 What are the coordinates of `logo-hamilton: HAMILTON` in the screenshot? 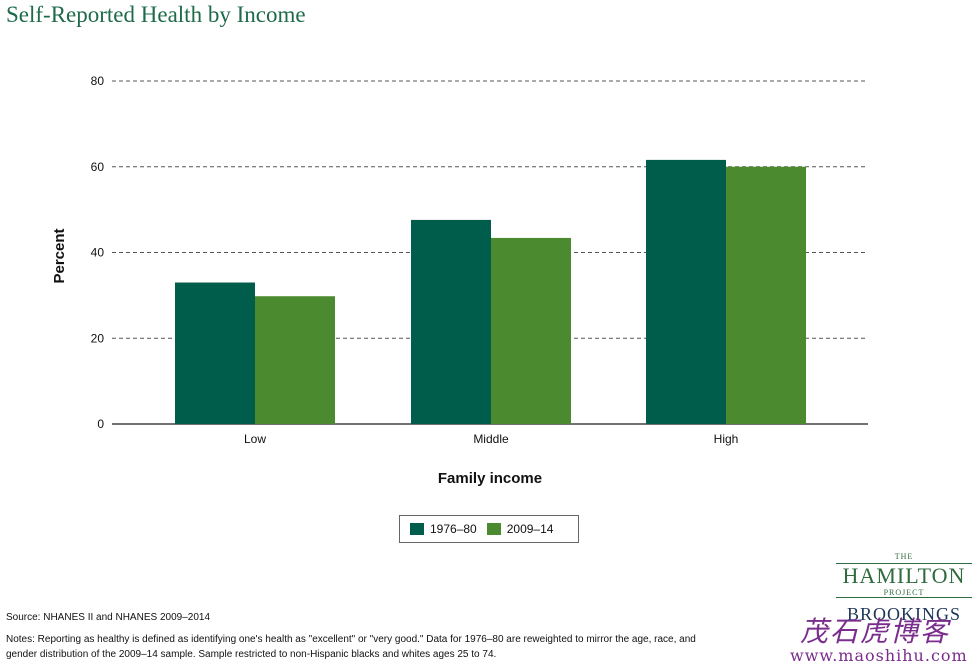 It's located at (904, 575).